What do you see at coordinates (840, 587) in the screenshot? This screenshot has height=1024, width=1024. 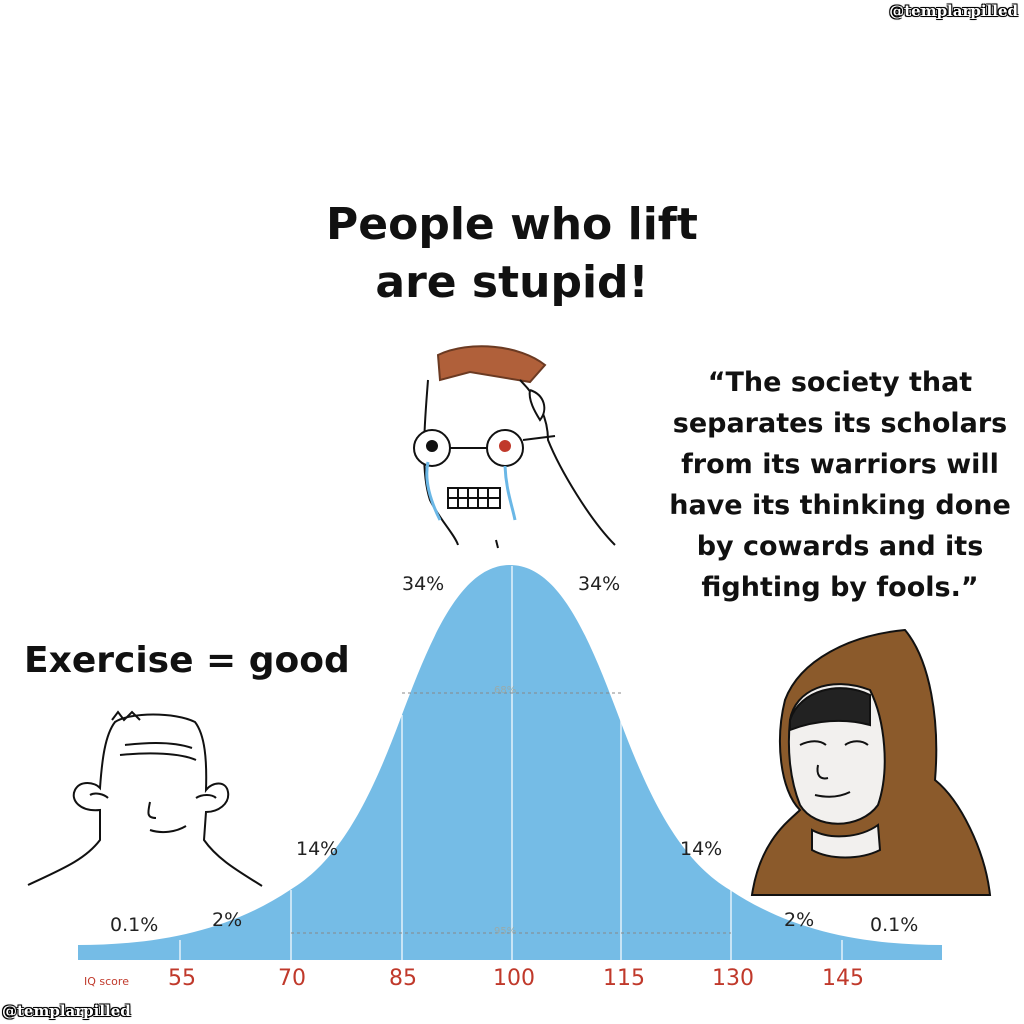 I see `quote-line-6: fighting by fools.”` at bounding box center [840, 587].